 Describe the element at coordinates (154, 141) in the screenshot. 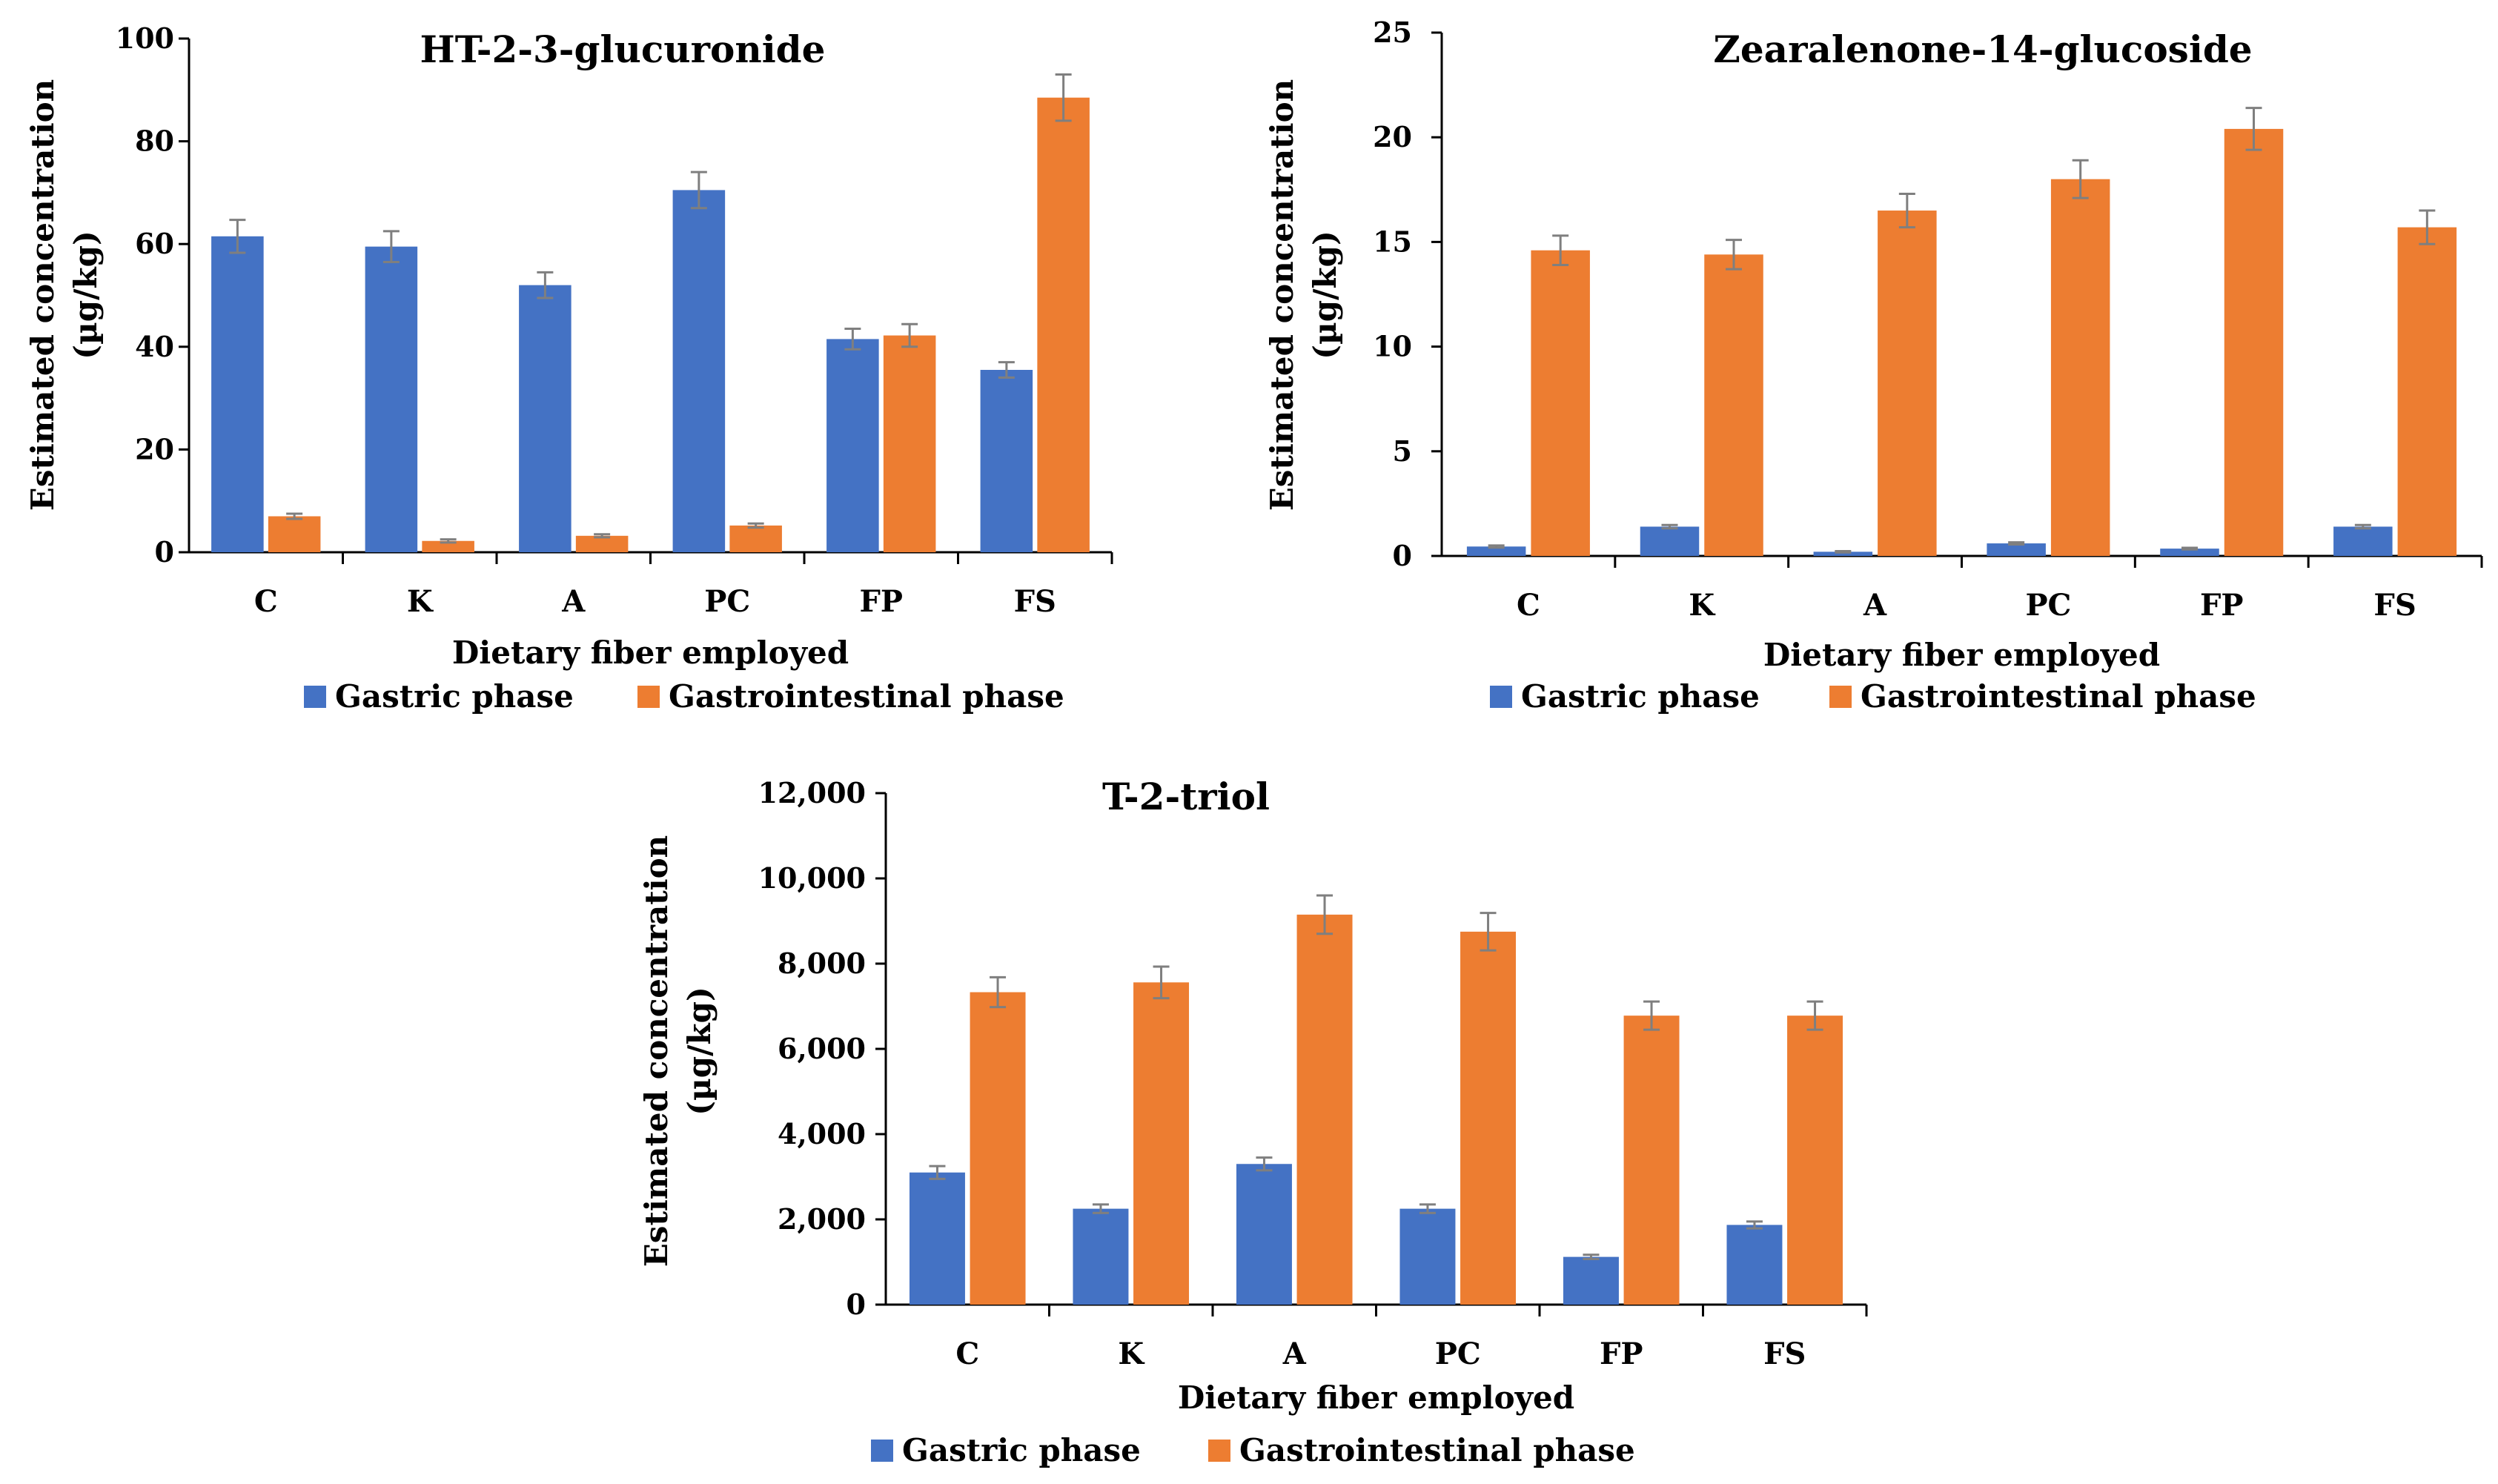

I see `y-tick-label: 80` at that location.